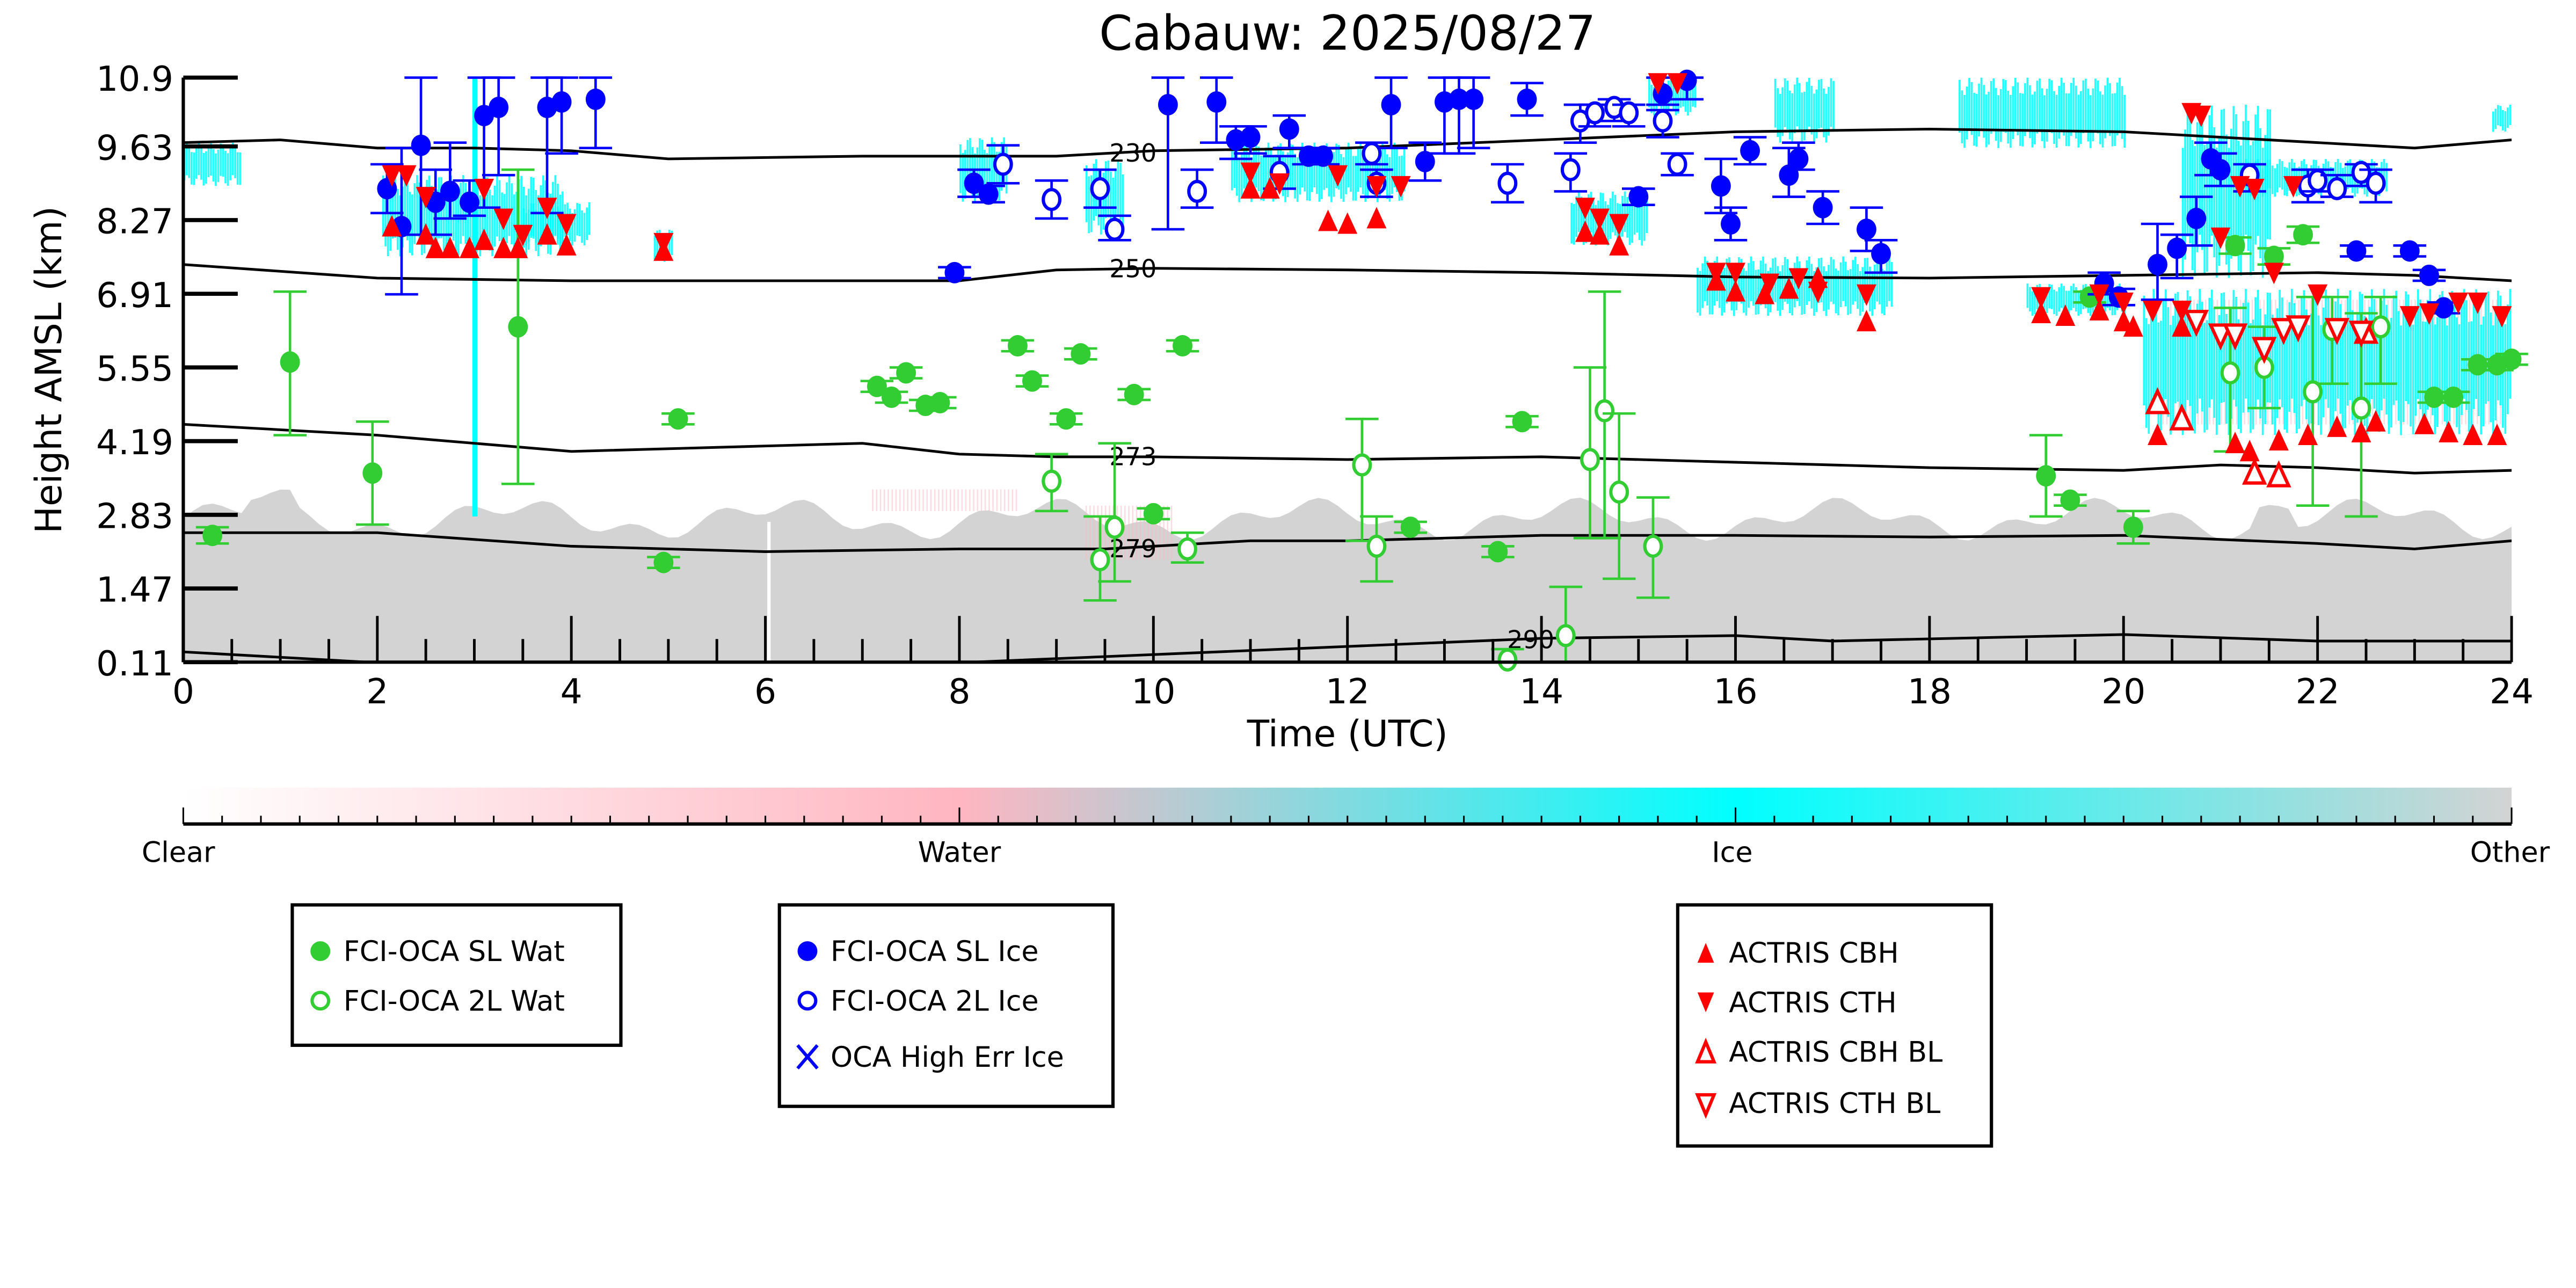 Image resolution: width=2576 pixels, height=1288 pixels. Describe the element at coordinates (1813, 1002) in the screenshot. I see `legend-label-cth: ACTRIS CTH` at that location.